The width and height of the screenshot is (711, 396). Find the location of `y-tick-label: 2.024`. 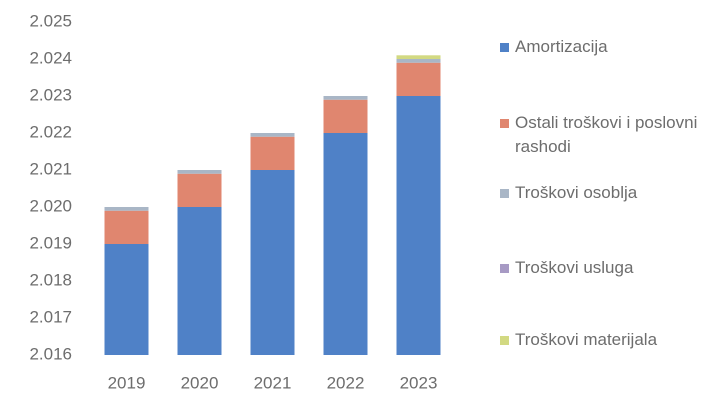

y-tick-label: 2.024 is located at coordinates (50, 57).